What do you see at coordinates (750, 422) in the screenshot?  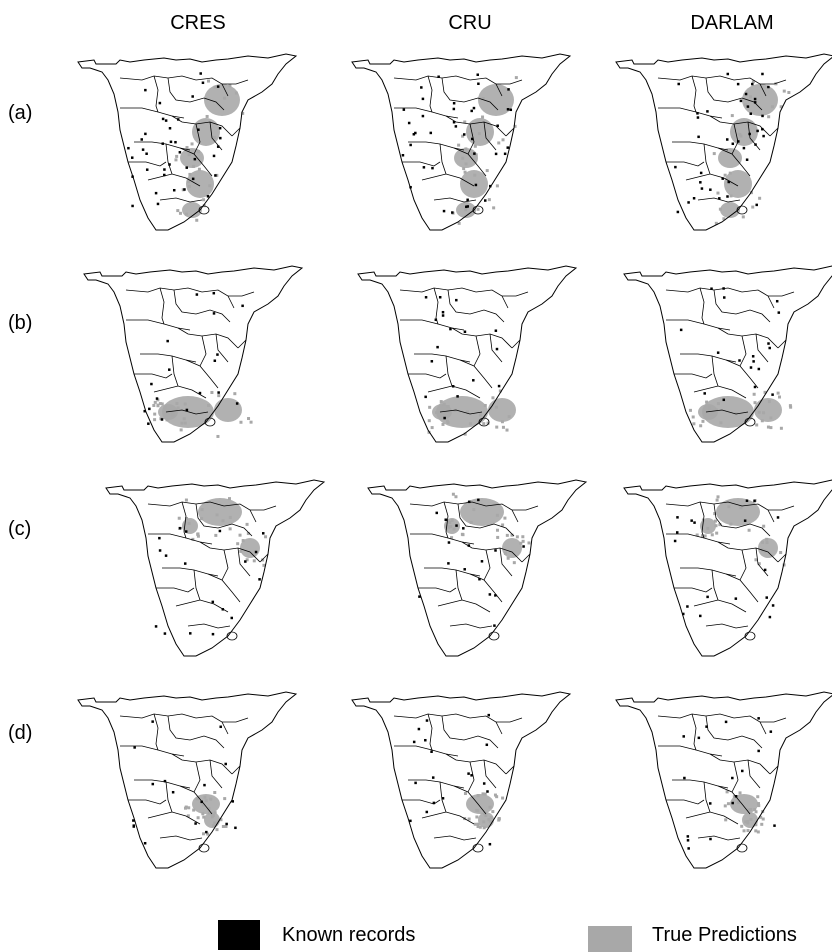 I see `lesotho-border` at bounding box center [750, 422].